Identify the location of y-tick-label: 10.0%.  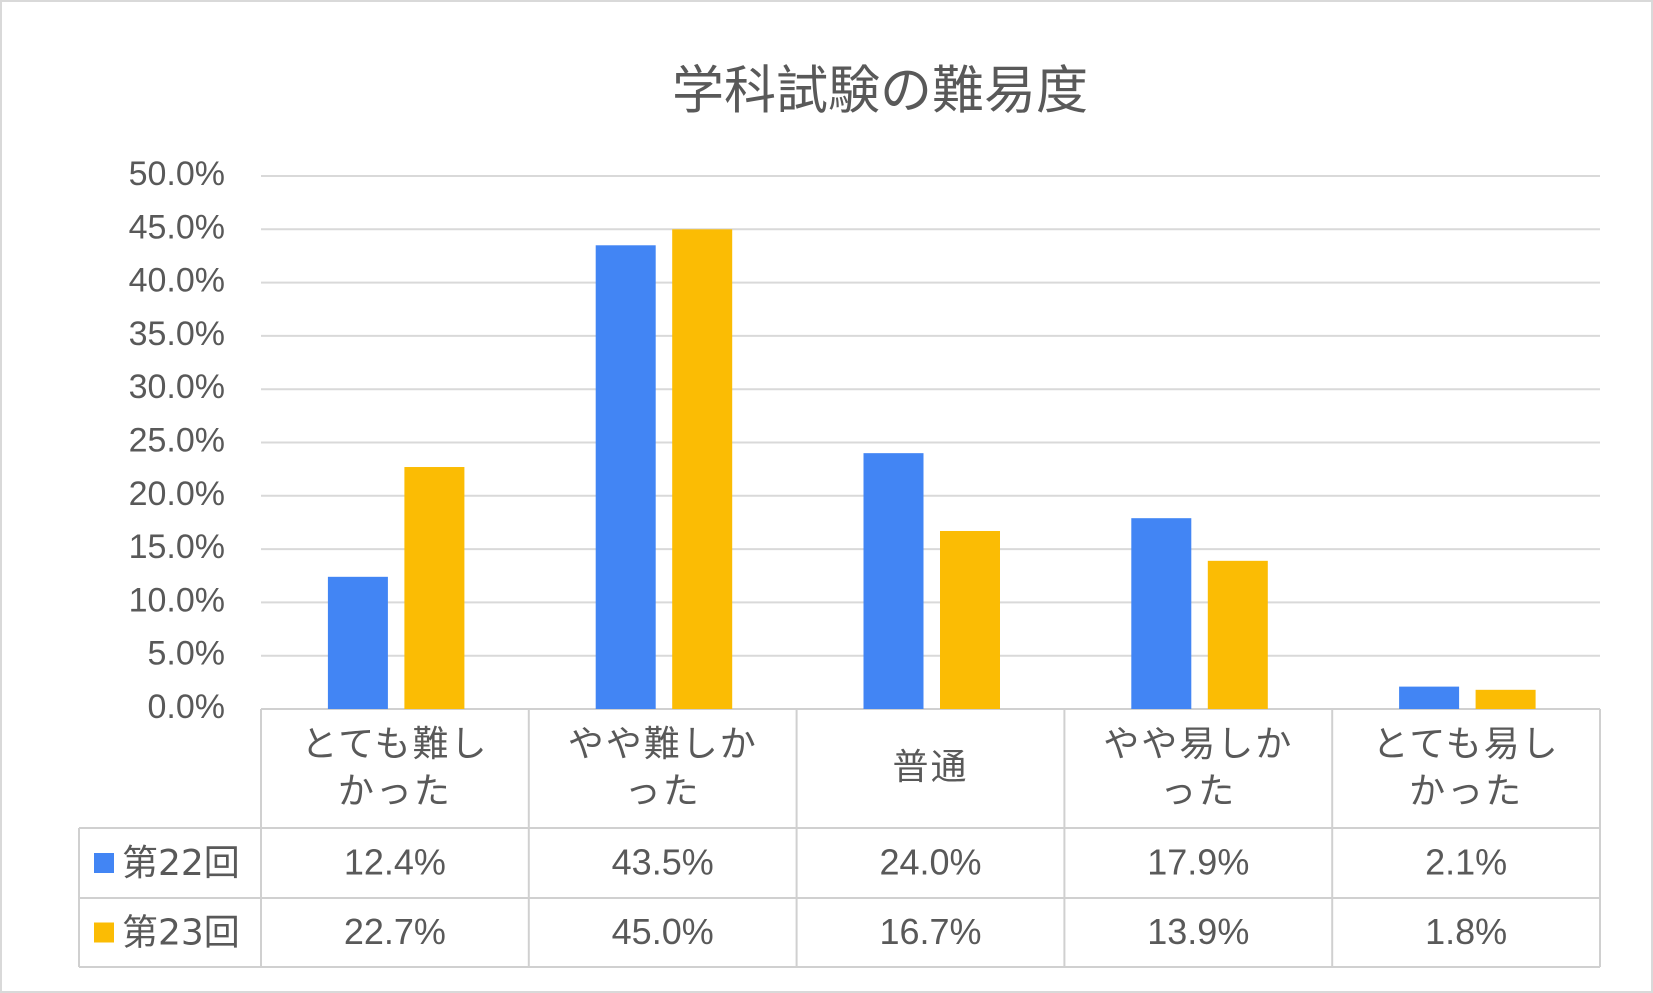
(177, 600).